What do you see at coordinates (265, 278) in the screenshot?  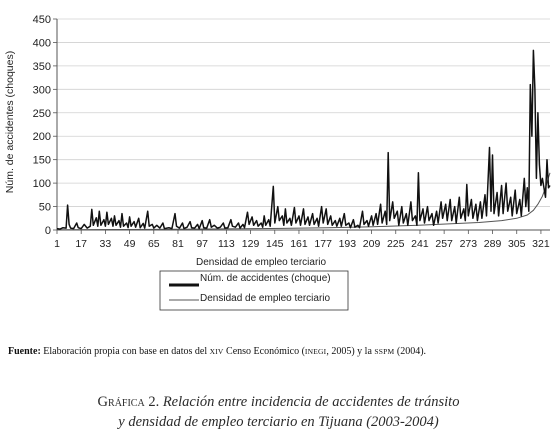 I see `legend-label-accidentes: Núm. de accidentes (choque)` at bounding box center [265, 278].